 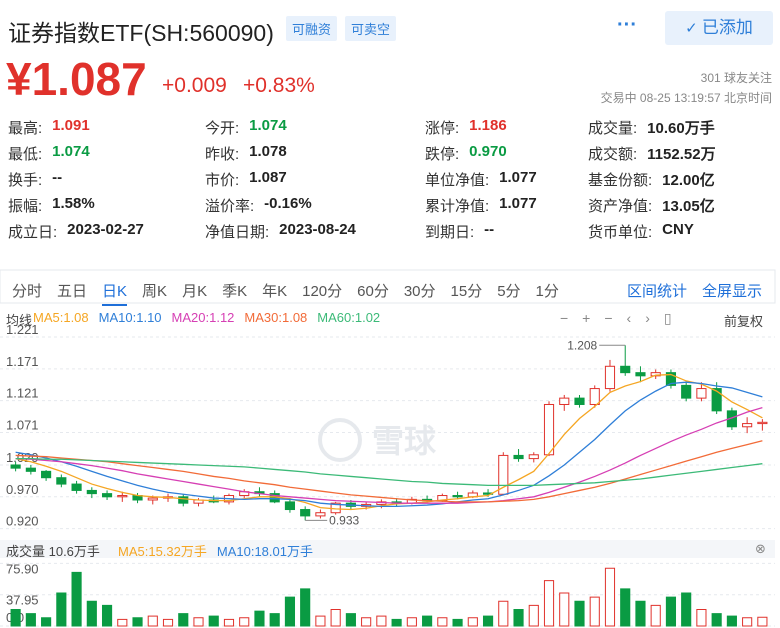 What do you see at coordinates (518, 177) in the screenshot?
I see `stat-value: 1.077` at bounding box center [518, 177].